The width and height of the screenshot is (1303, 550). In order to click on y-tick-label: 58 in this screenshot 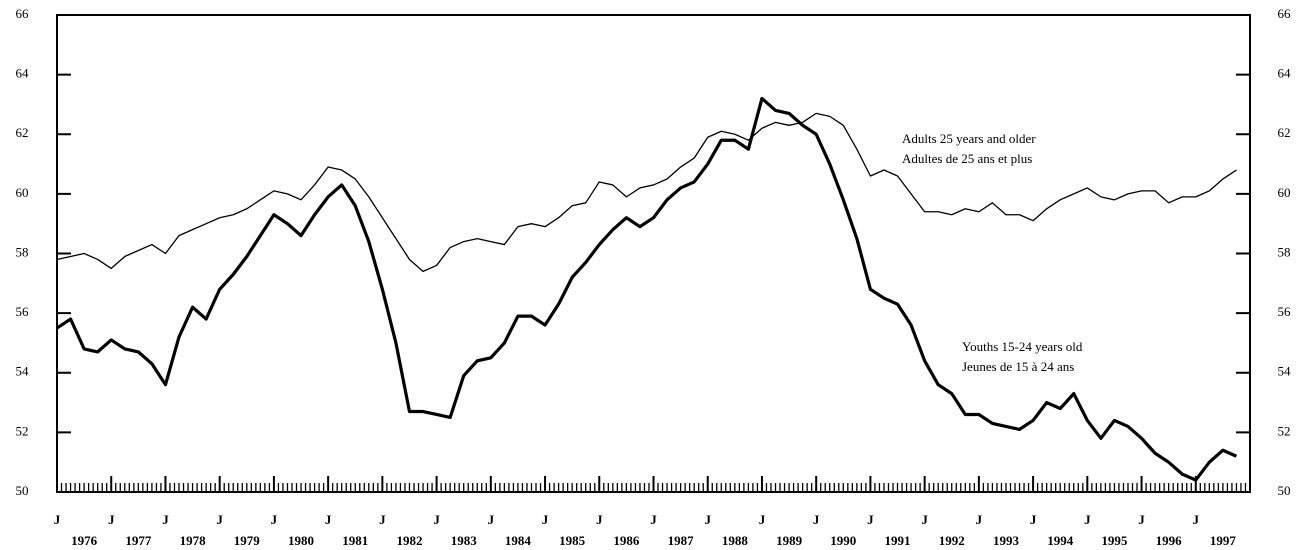, I will do `click(22, 251)`.